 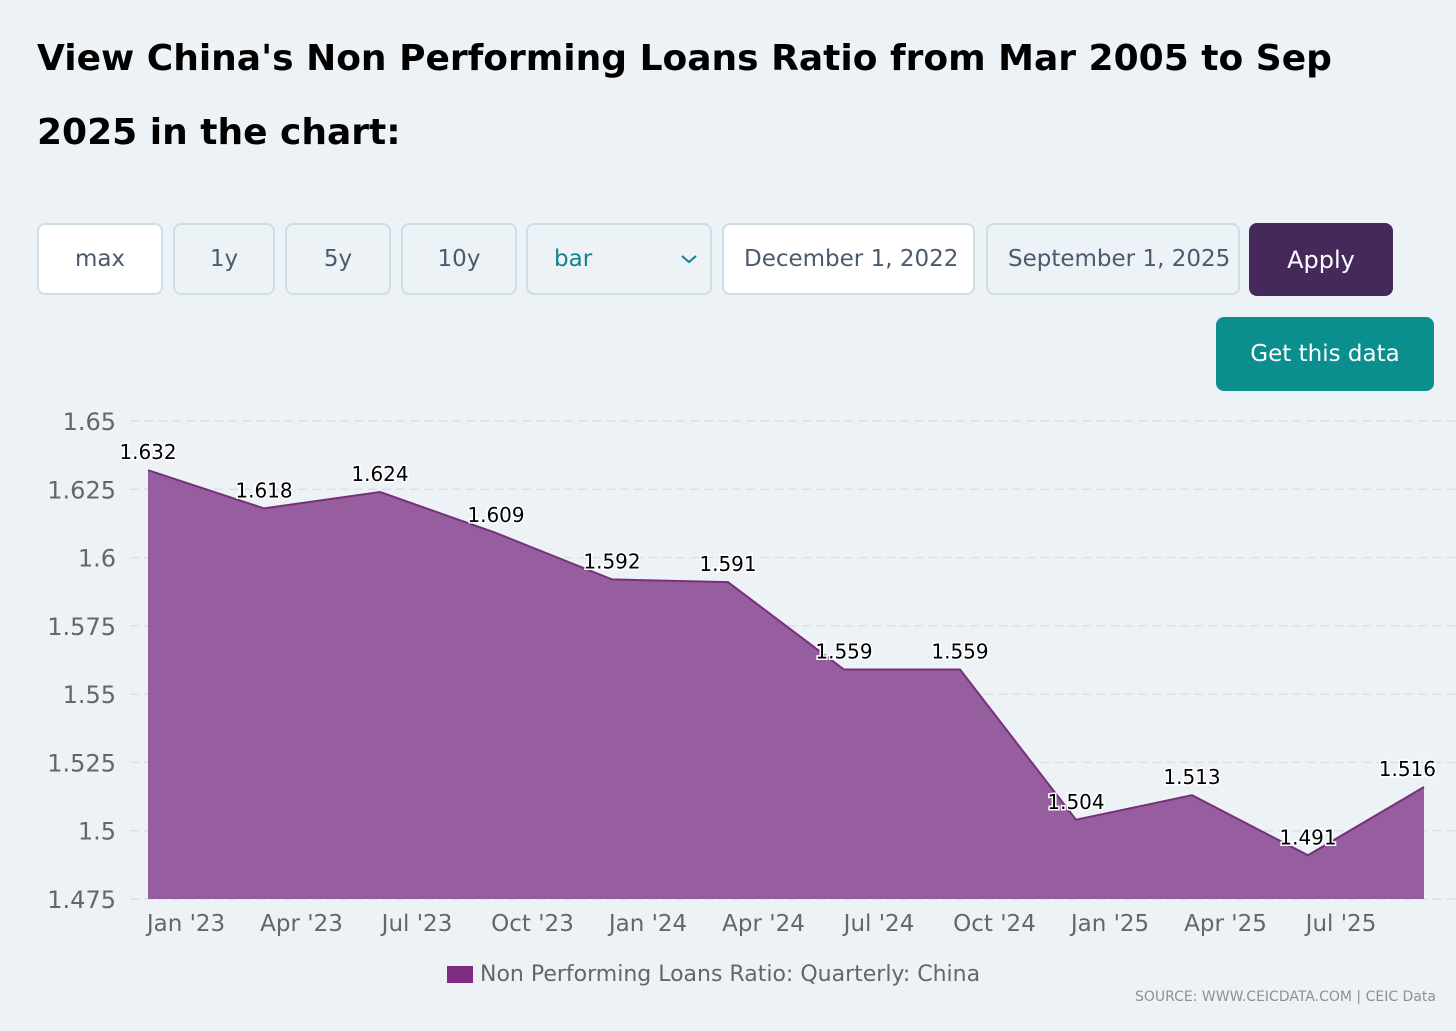 What do you see at coordinates (994, 924) in the screenshot?
I see `x-tick-label: Oct '24` at bounding box center [994, 924].